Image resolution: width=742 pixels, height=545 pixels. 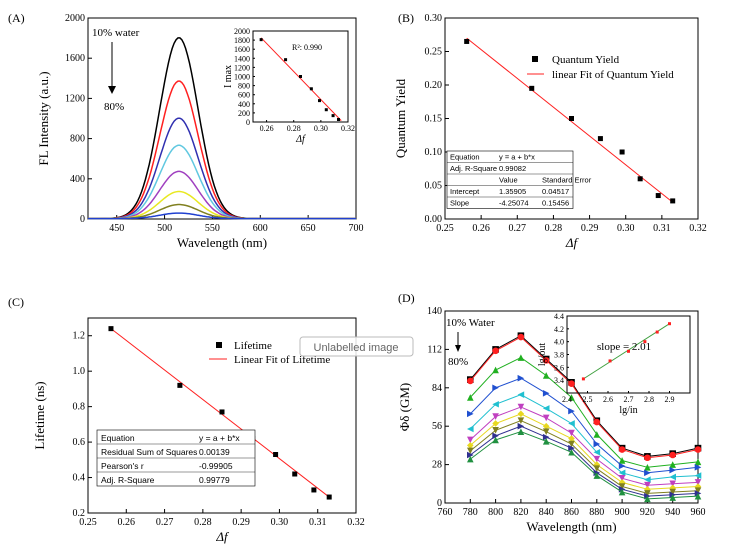 What do you see at coordinates (406, 18) in the screenshot?
I see `panel-label: (B)` at bounding box center [406, 18].